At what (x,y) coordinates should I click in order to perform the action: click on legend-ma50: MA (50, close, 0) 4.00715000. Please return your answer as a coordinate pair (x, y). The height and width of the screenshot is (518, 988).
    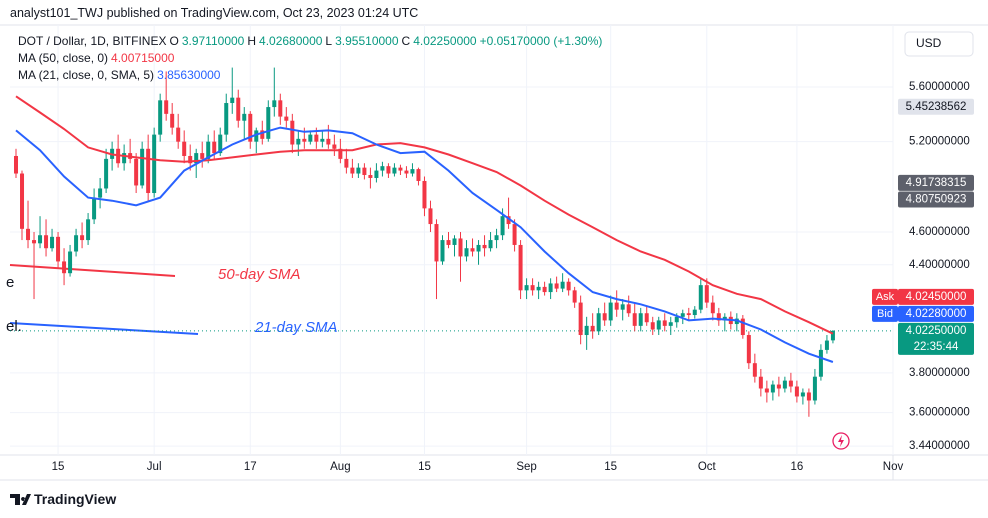
    Looking at the image, I should click on (97, 58).